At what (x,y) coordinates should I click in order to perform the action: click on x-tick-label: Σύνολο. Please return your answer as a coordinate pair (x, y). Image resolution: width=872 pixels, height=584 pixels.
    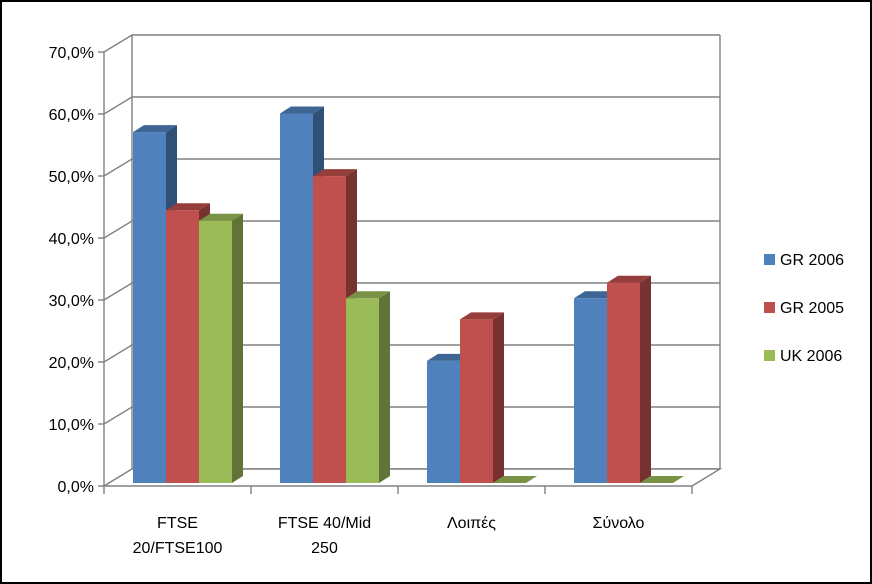
    Looking at the image, I should click on (619, 523).